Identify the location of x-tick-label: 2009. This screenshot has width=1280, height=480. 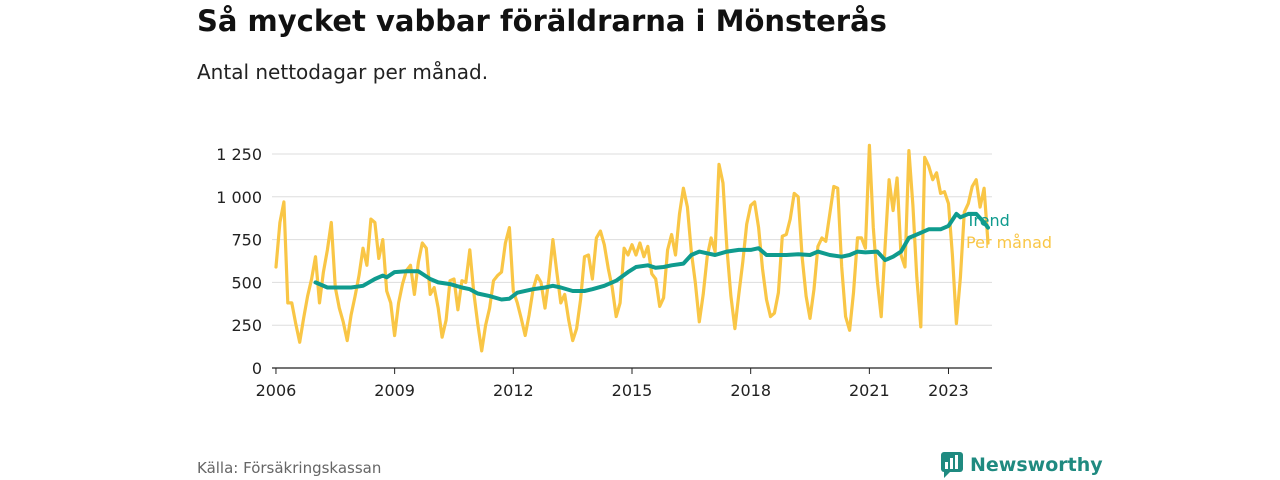
(394, 390).